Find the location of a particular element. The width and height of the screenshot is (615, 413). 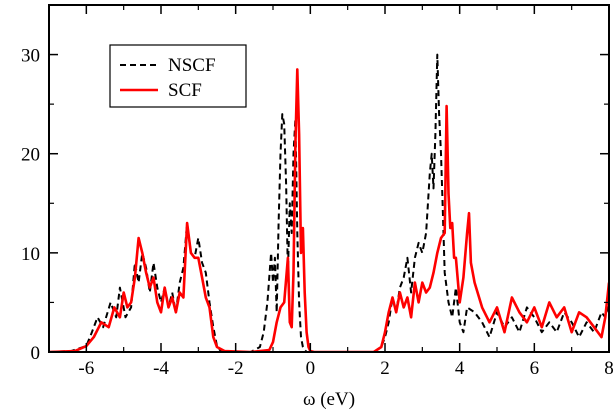

x-tick-label: -4 is located at coordinates (161, 368).